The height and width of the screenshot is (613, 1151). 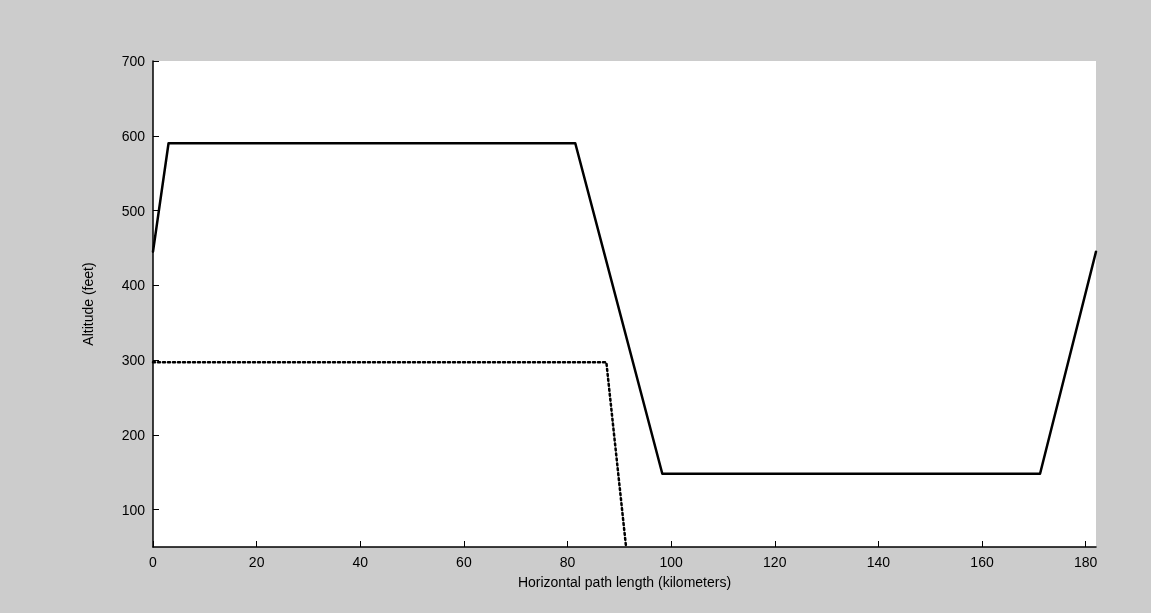 I want to click on x-tick-label: 0, so click(x=153, y=562).